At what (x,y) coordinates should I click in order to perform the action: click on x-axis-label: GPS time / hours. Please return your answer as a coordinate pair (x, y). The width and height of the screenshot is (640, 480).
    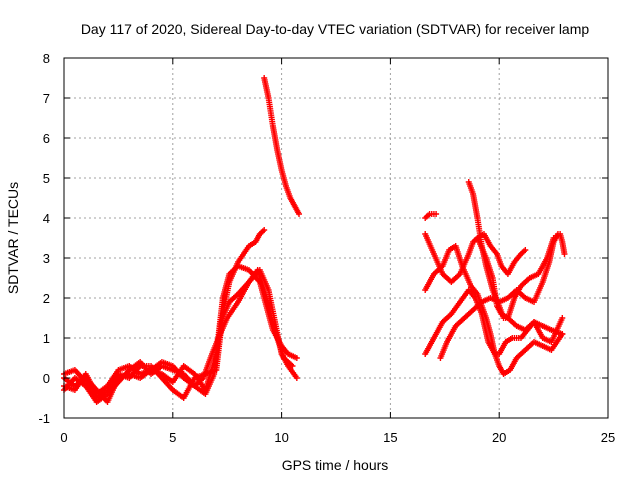
    Looking at the image, I should click on (335, 465).